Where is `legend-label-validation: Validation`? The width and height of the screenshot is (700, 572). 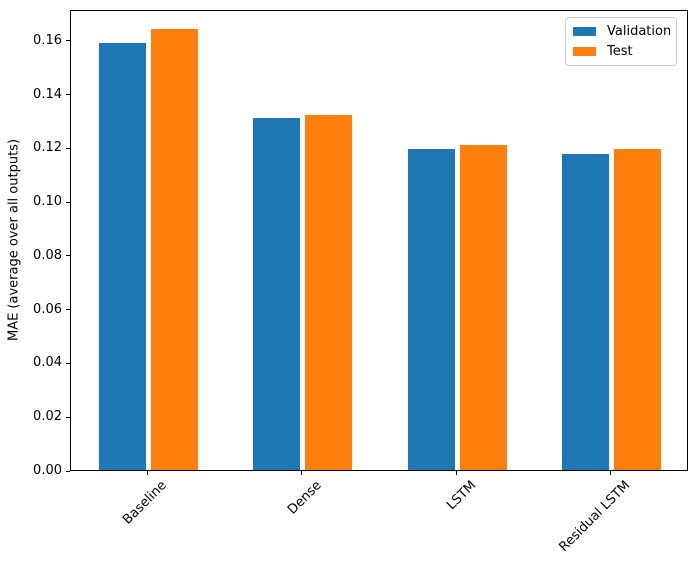 legend-label-validation: Validation is located at coordinates (639, 31).